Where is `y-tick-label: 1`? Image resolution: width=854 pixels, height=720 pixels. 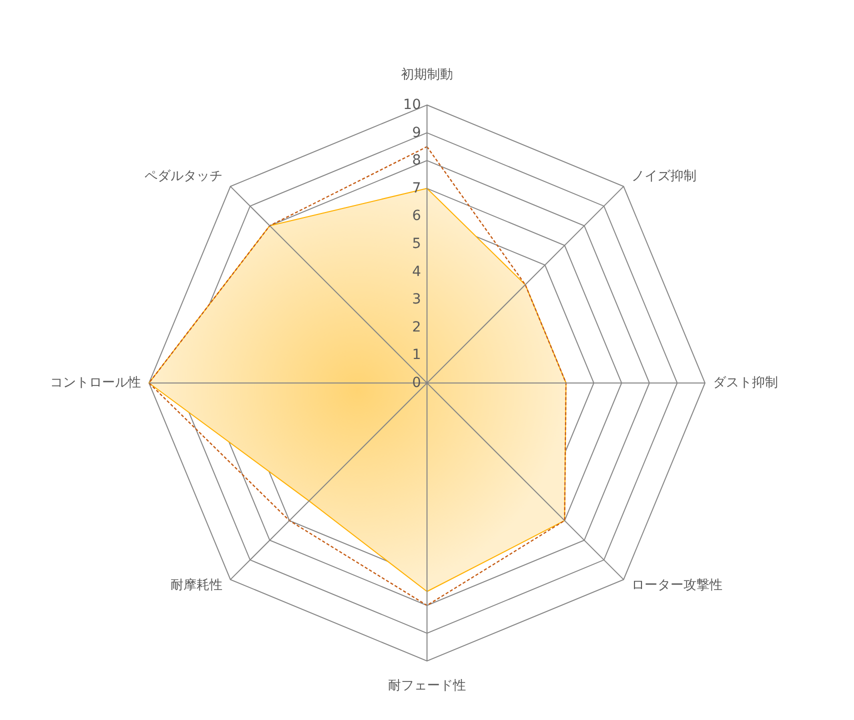
y-tick-label: 1 is located at coordinates (416, 355).